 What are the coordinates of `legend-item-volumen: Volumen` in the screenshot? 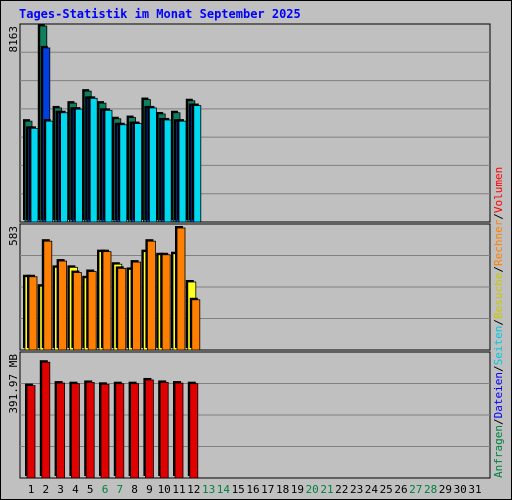 It's located at (498, 190).